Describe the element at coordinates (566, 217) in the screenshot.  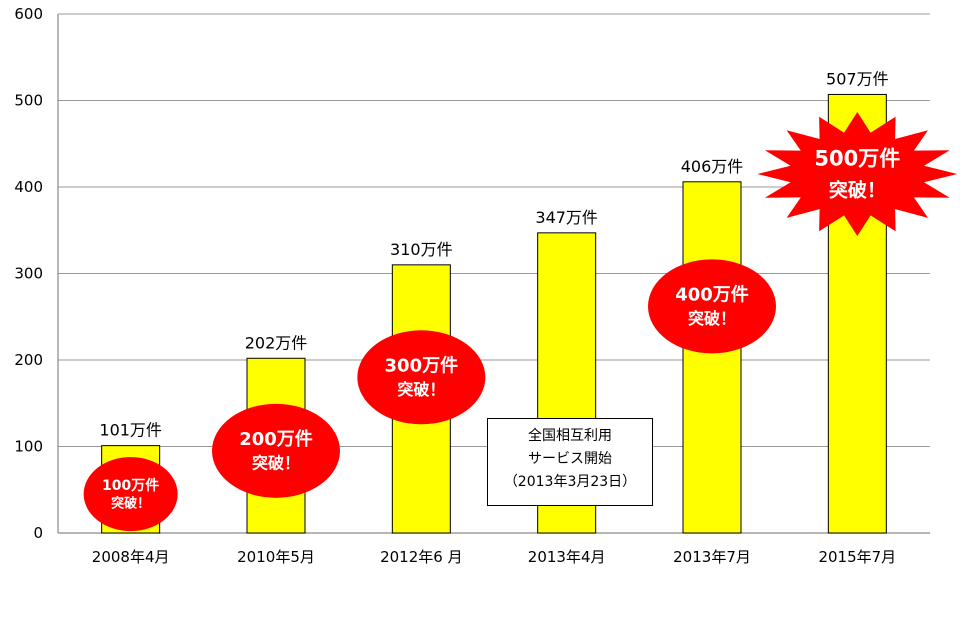
I see `data-label: 347万件` at that location.